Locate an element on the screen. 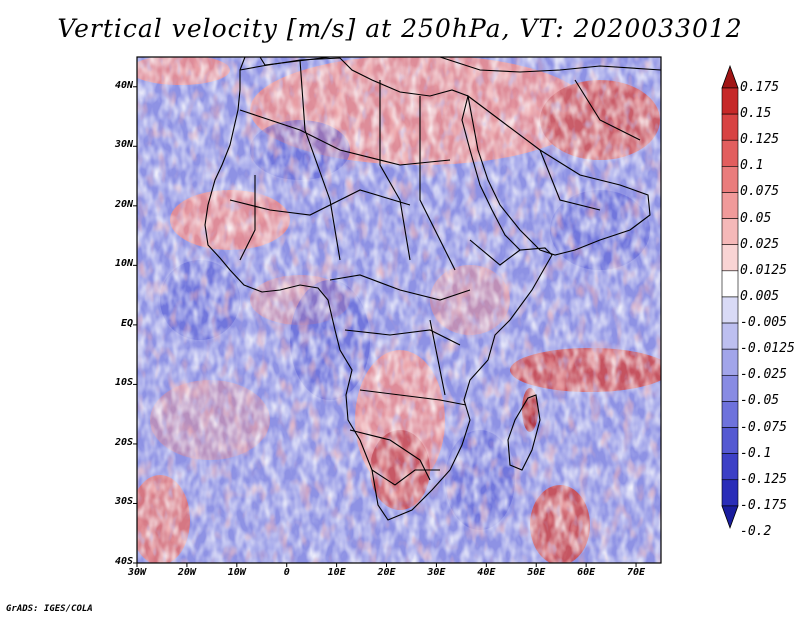 The width and height of the screenshot is (800, 618). lon-tick-label: 30W is located at coordinates (137, 572).